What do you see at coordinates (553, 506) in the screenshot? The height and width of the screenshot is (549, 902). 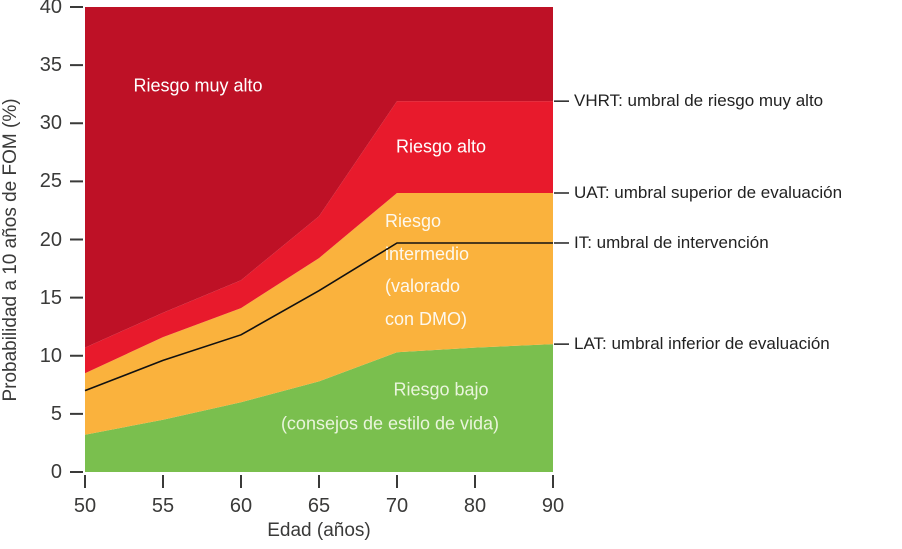 I see `x-tick-label: 90` at bounding box center [553, 506].